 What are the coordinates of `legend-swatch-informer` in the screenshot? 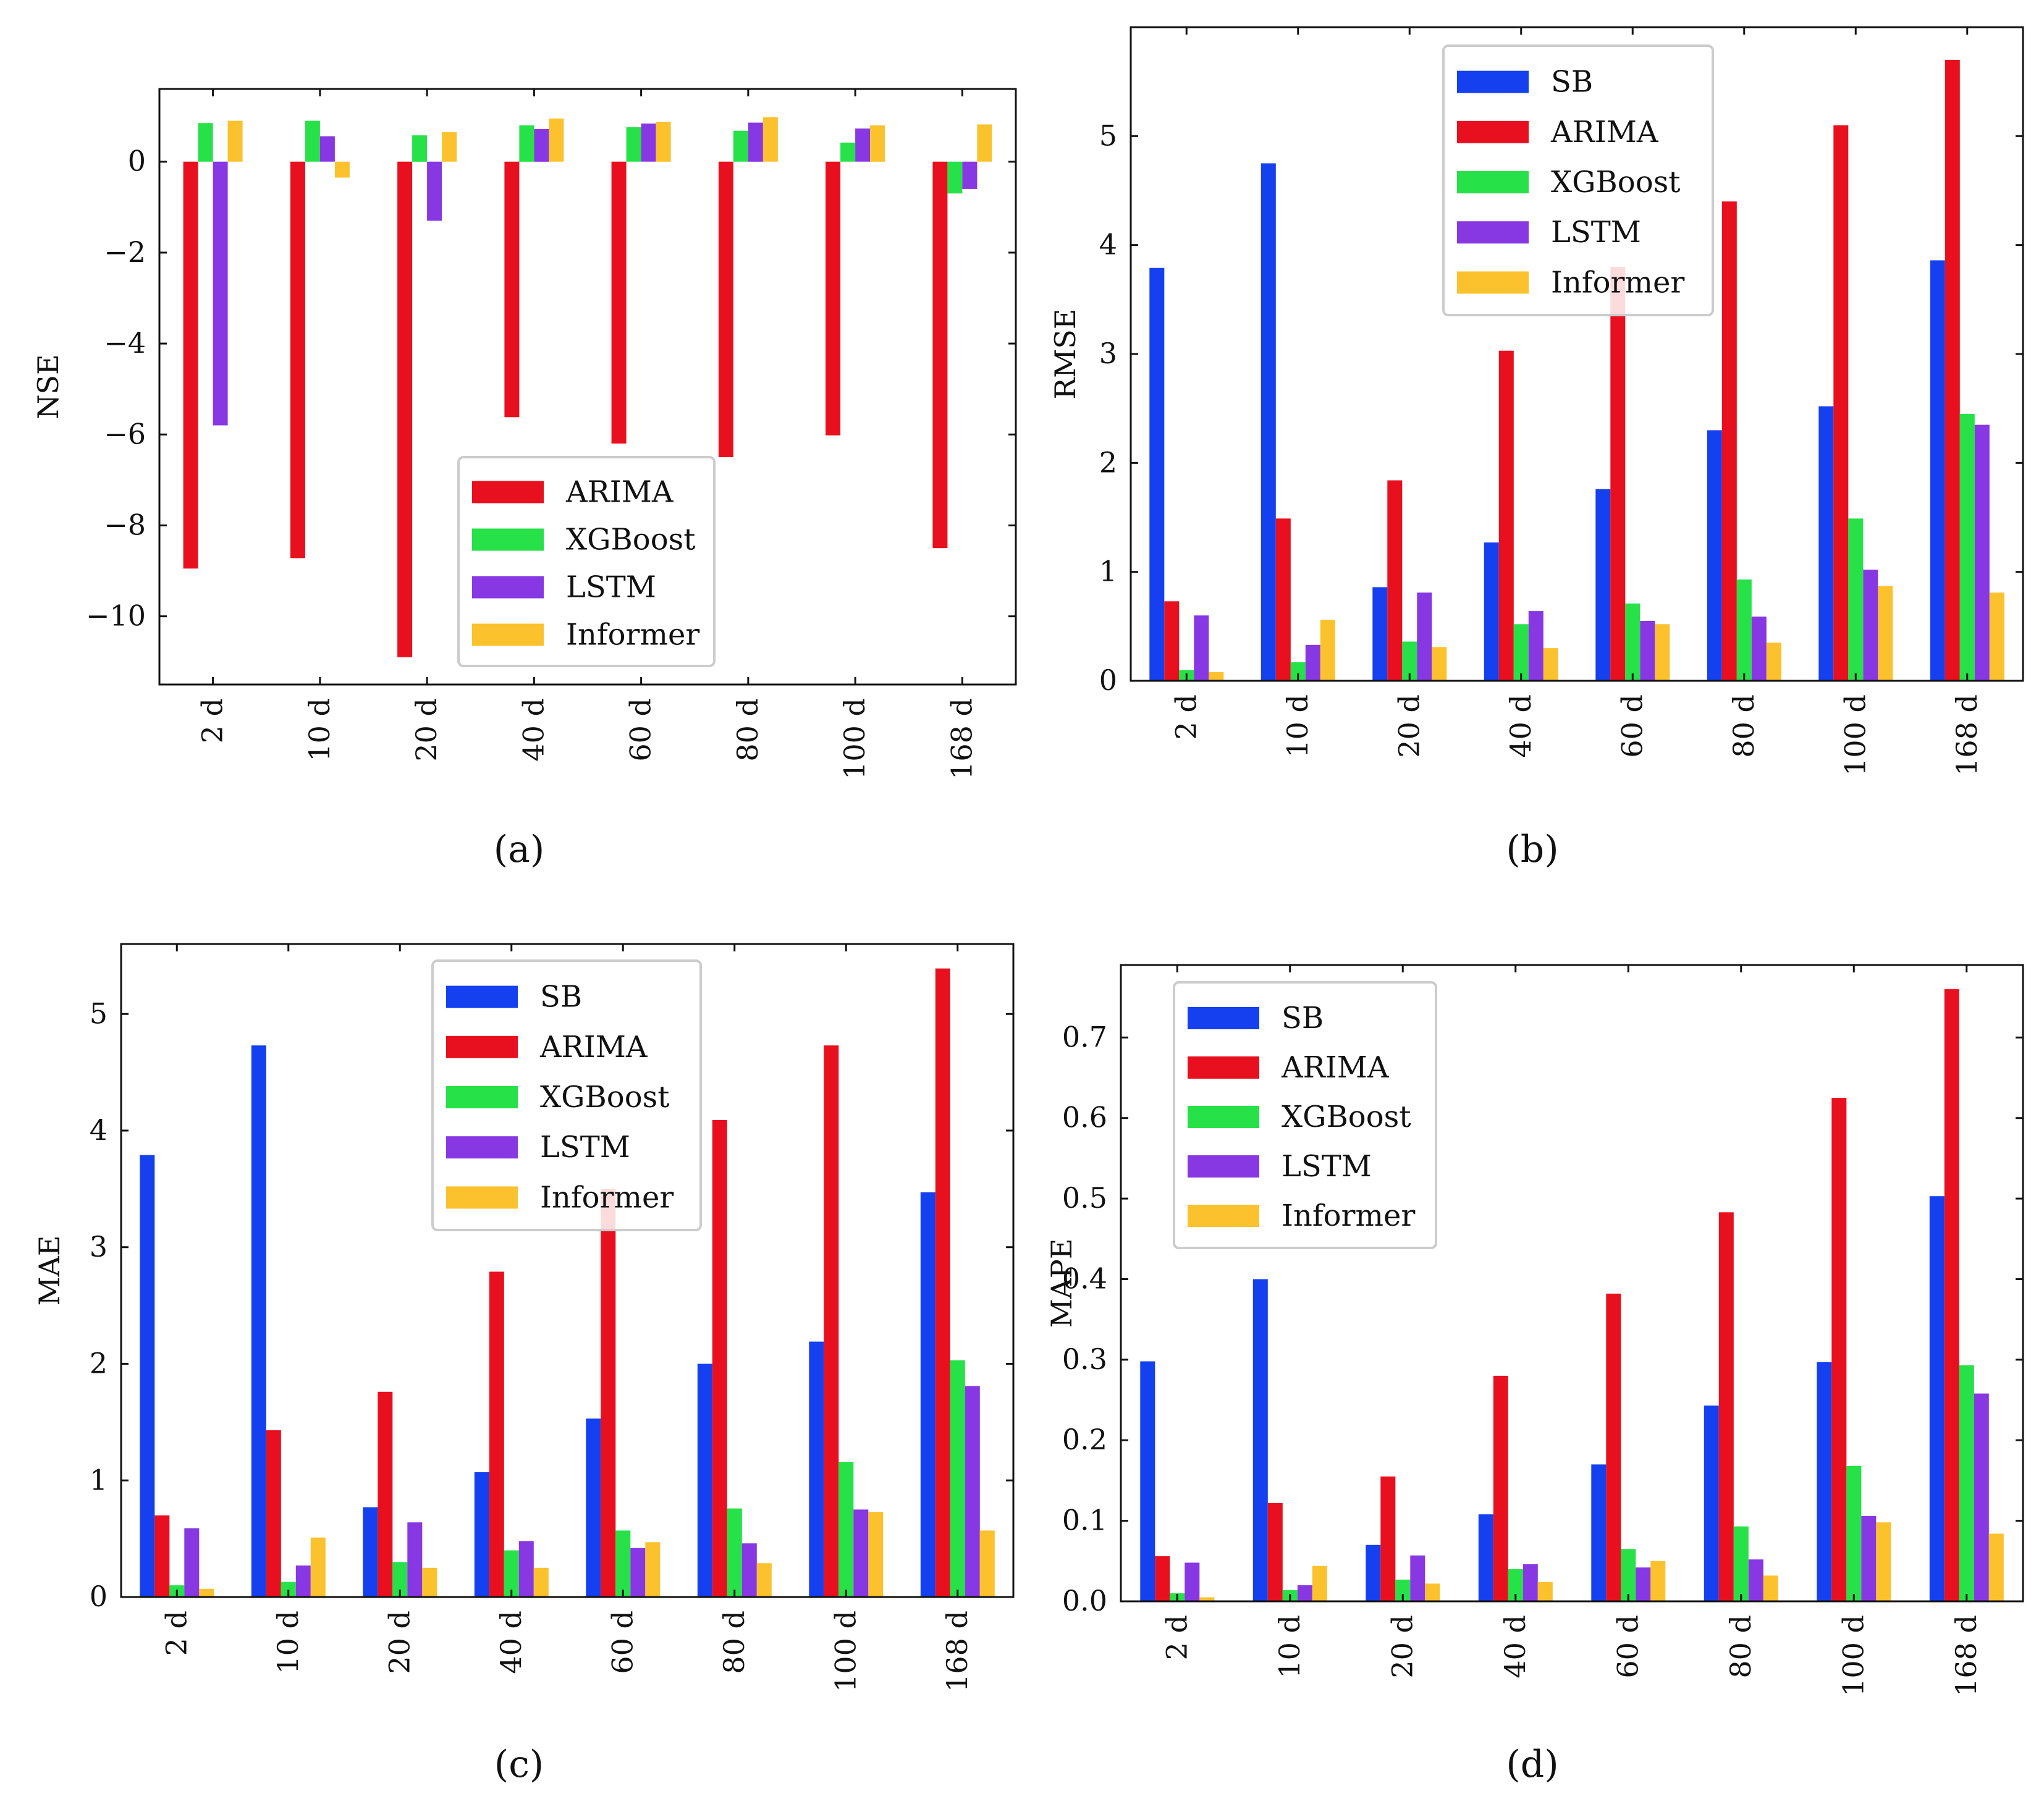 It's located at (482, 1198).